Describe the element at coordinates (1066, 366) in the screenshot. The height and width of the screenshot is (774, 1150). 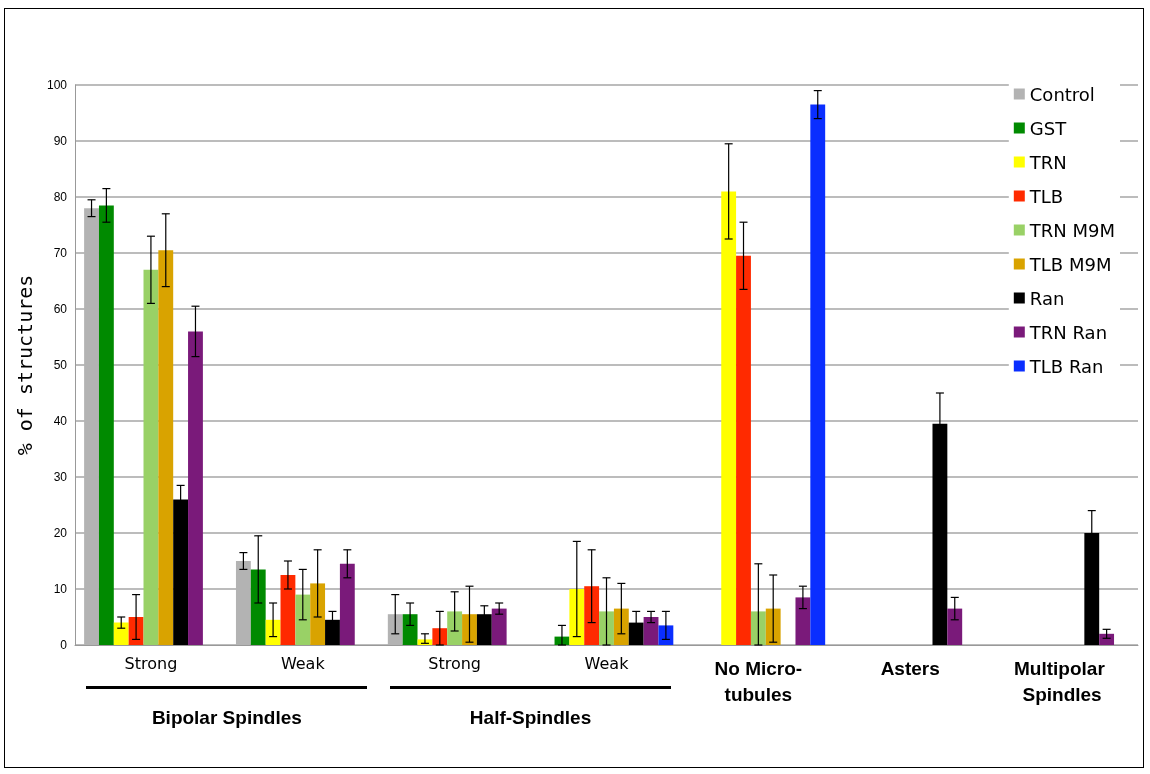
I see `legend-label: TLB Ran` at that location.